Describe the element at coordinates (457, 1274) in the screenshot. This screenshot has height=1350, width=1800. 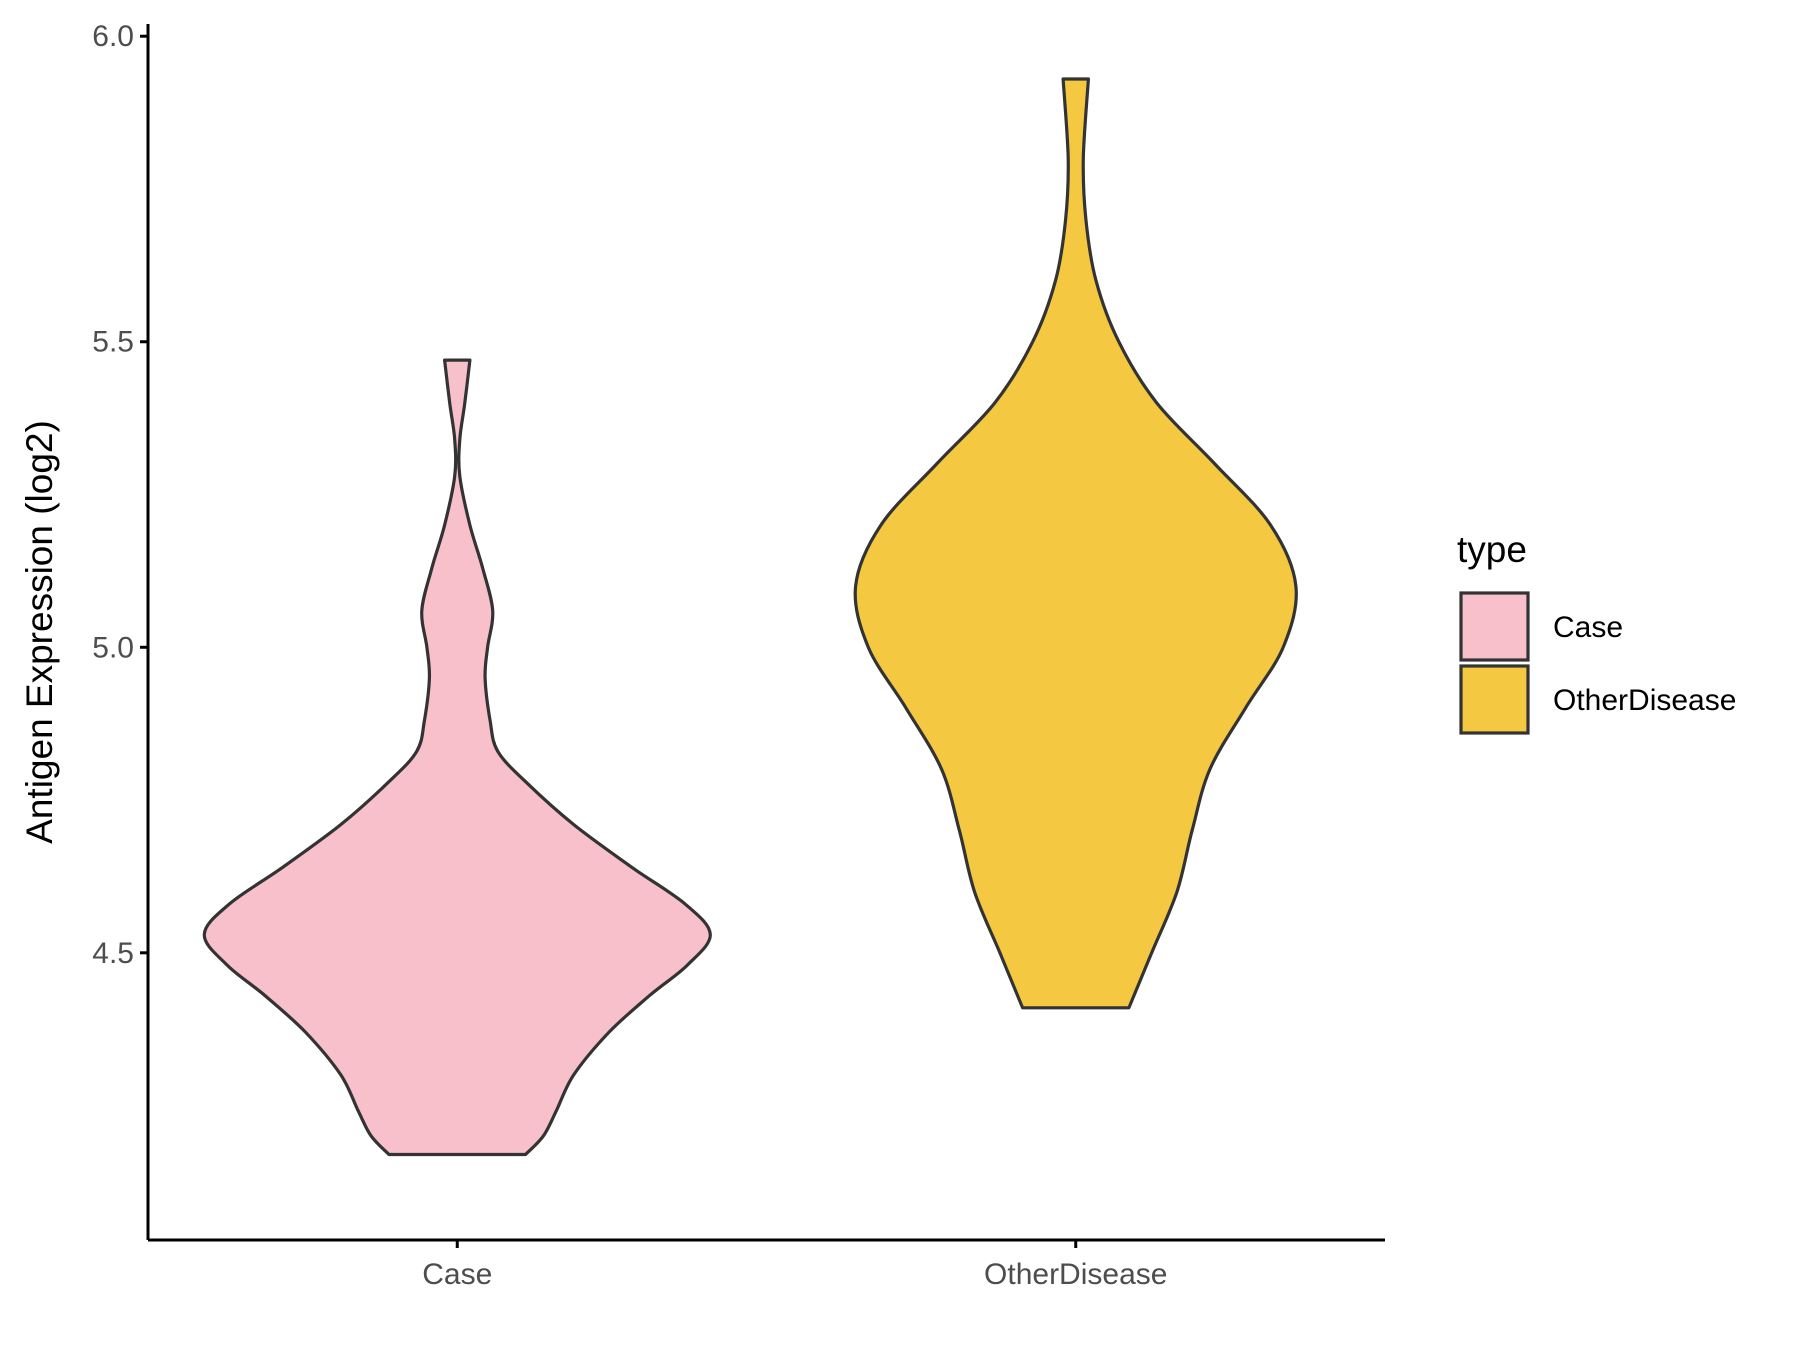
I see `x-tick-label: Case` at that location.